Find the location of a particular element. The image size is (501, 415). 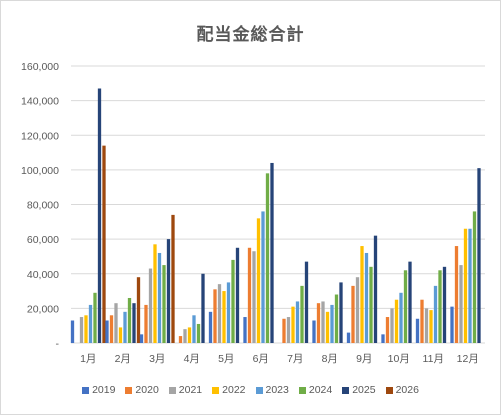

legend-item: 2024 is located at coordinates (315, 390).